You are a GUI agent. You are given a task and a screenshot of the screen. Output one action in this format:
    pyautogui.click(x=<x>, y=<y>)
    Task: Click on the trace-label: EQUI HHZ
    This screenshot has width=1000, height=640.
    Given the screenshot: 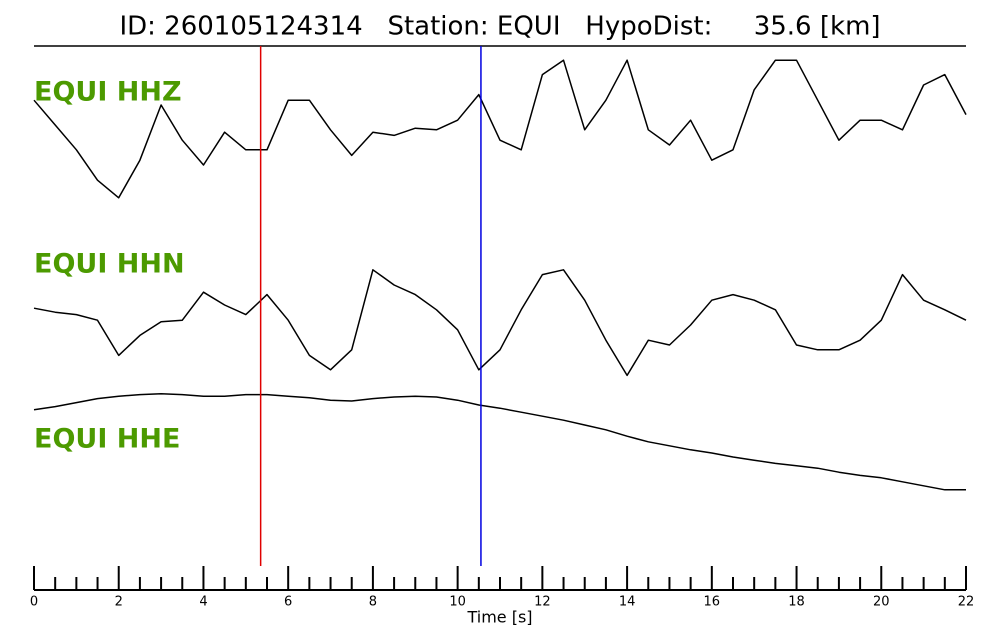 What is the action you would take?
    pyautogui.click(x=108, y=92)
    